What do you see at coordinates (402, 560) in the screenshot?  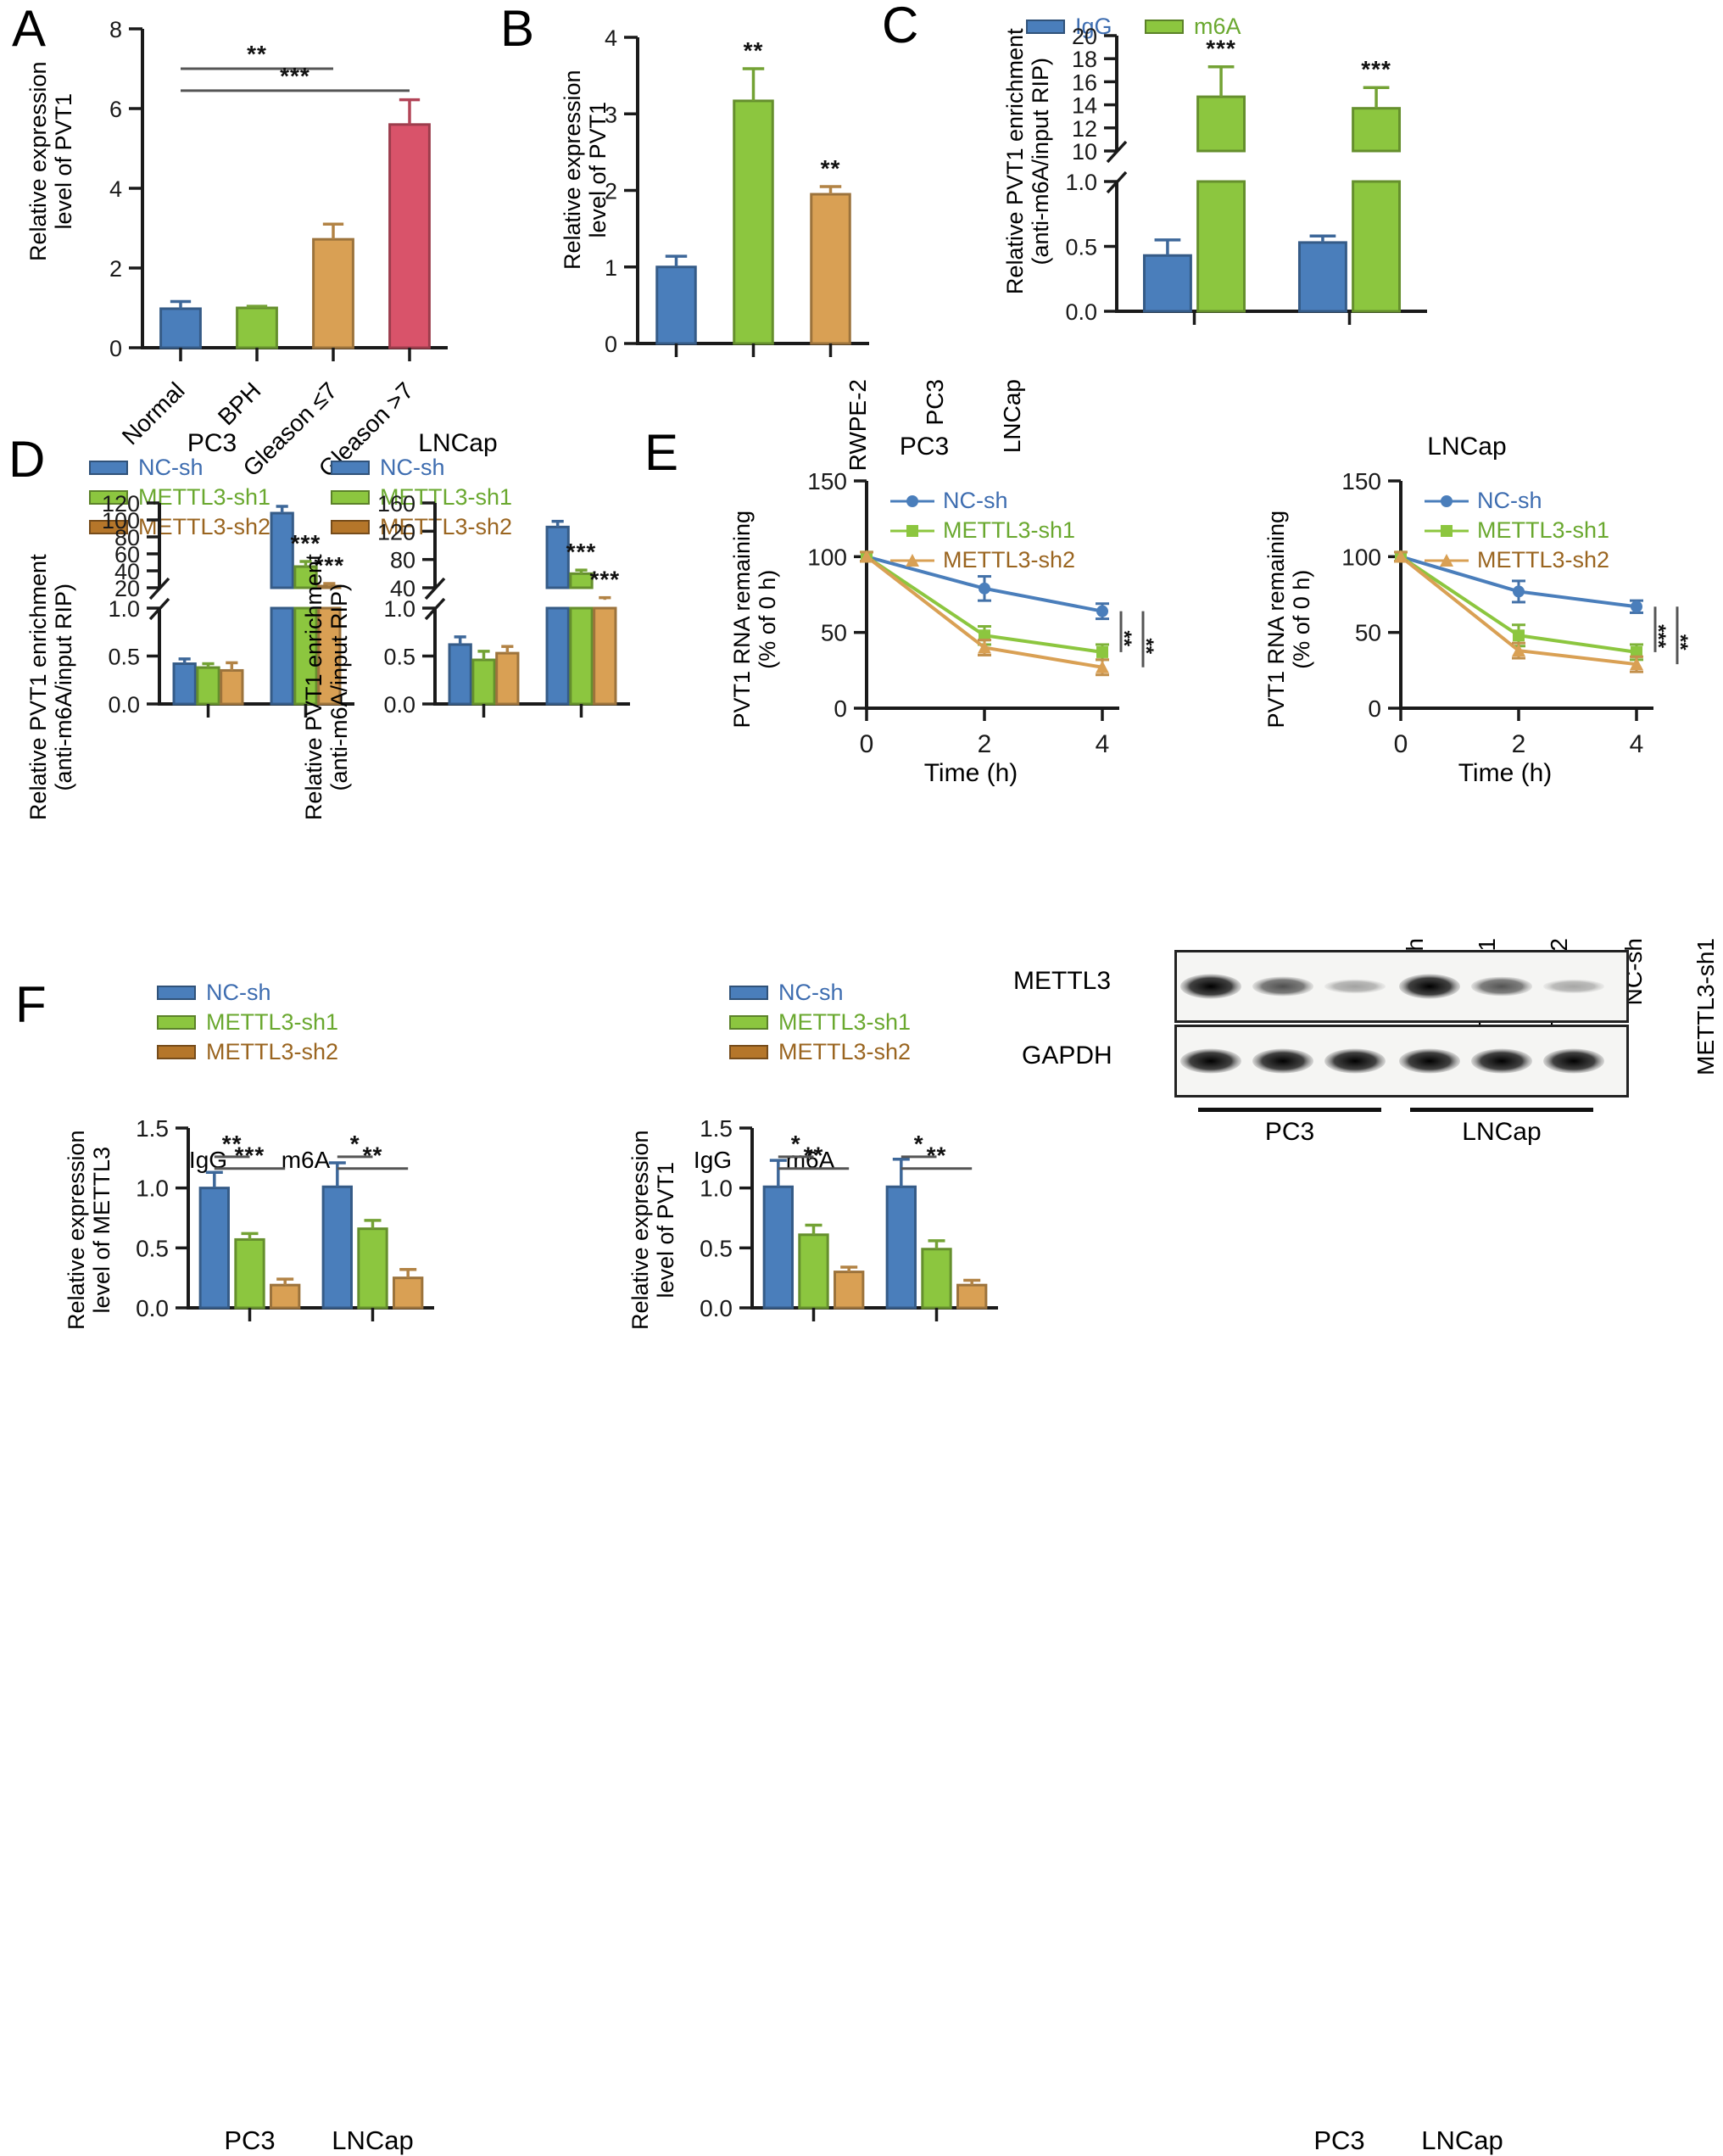 I see `svg-text: 80` at bounding box center [402, 560].